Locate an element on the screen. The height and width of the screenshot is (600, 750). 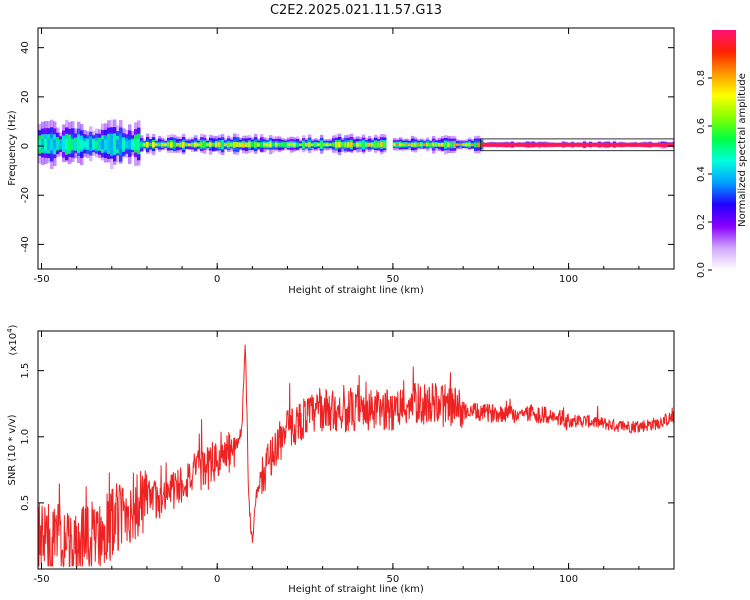
snr-x-tick-label: 50 is located at coordinates (393, 579).